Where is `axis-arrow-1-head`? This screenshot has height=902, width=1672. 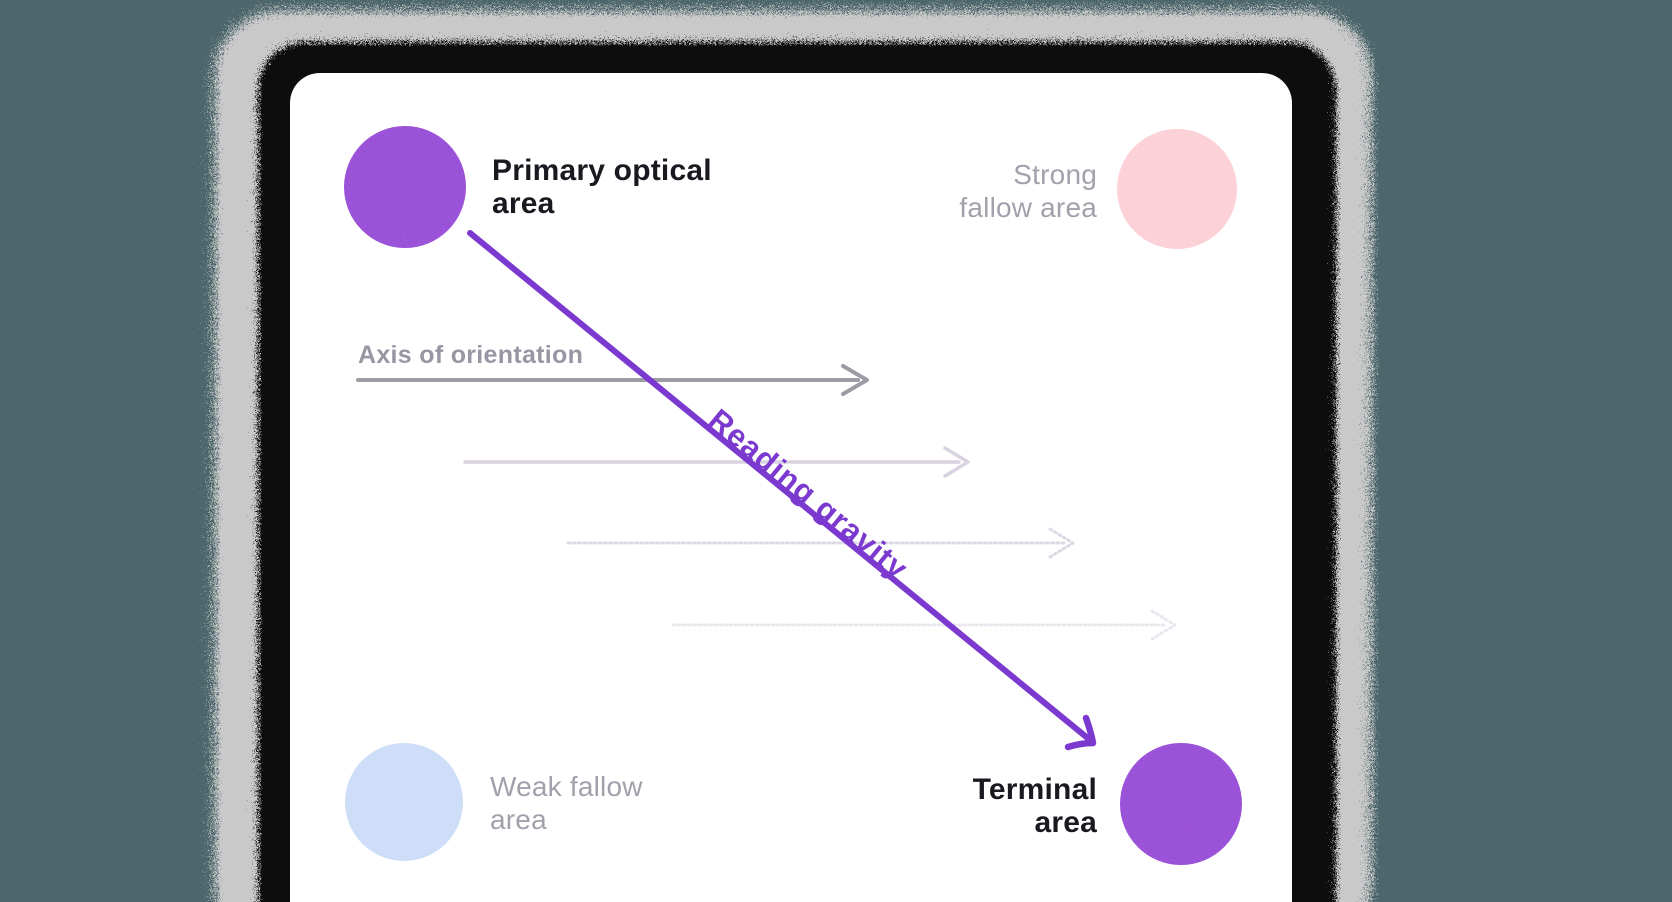 axis-arrow-1-head is located at coordinates (855, 380).